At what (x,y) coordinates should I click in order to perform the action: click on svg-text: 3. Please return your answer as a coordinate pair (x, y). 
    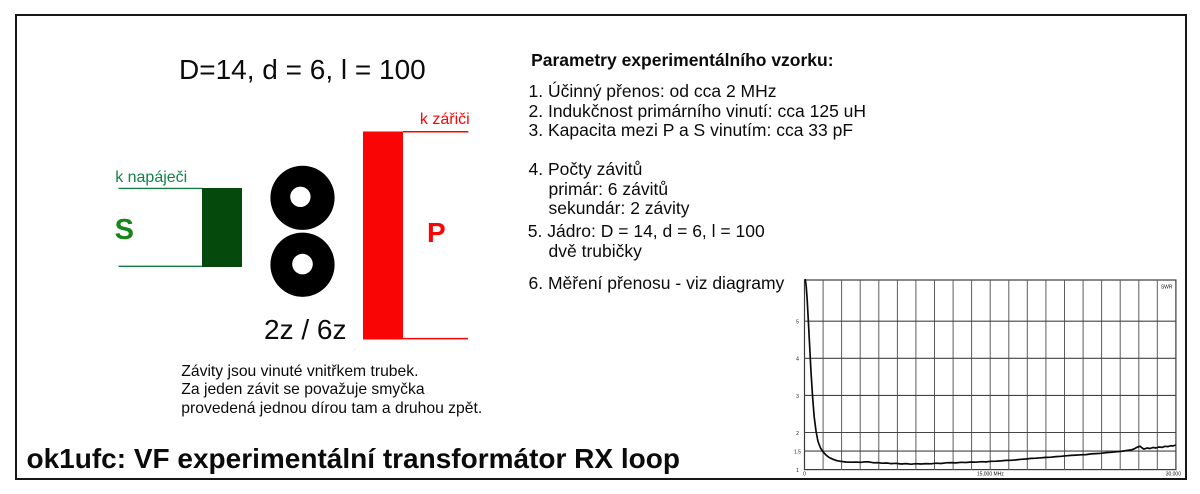
    Looking at the image, I should click on (797, 397).